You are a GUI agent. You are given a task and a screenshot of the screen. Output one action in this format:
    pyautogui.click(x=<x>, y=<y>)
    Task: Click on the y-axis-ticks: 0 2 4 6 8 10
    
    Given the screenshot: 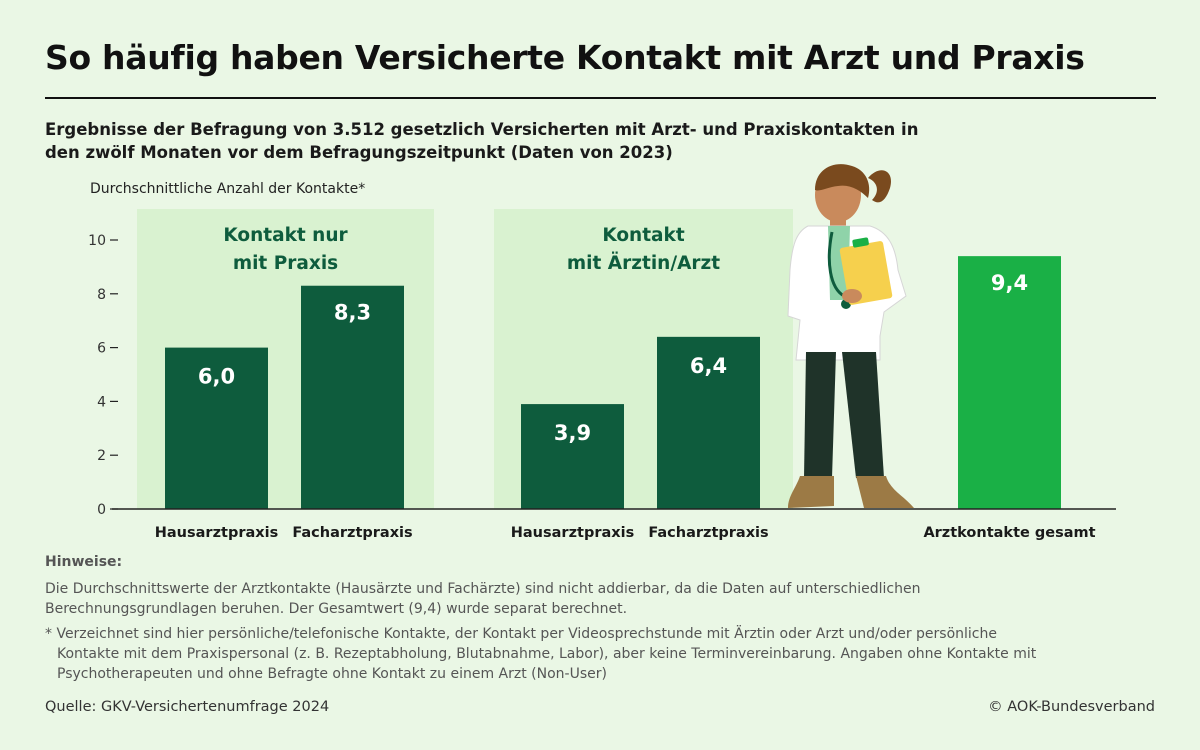 What is the action you would take?
    pyautogui.click(x=103, y=375)
    